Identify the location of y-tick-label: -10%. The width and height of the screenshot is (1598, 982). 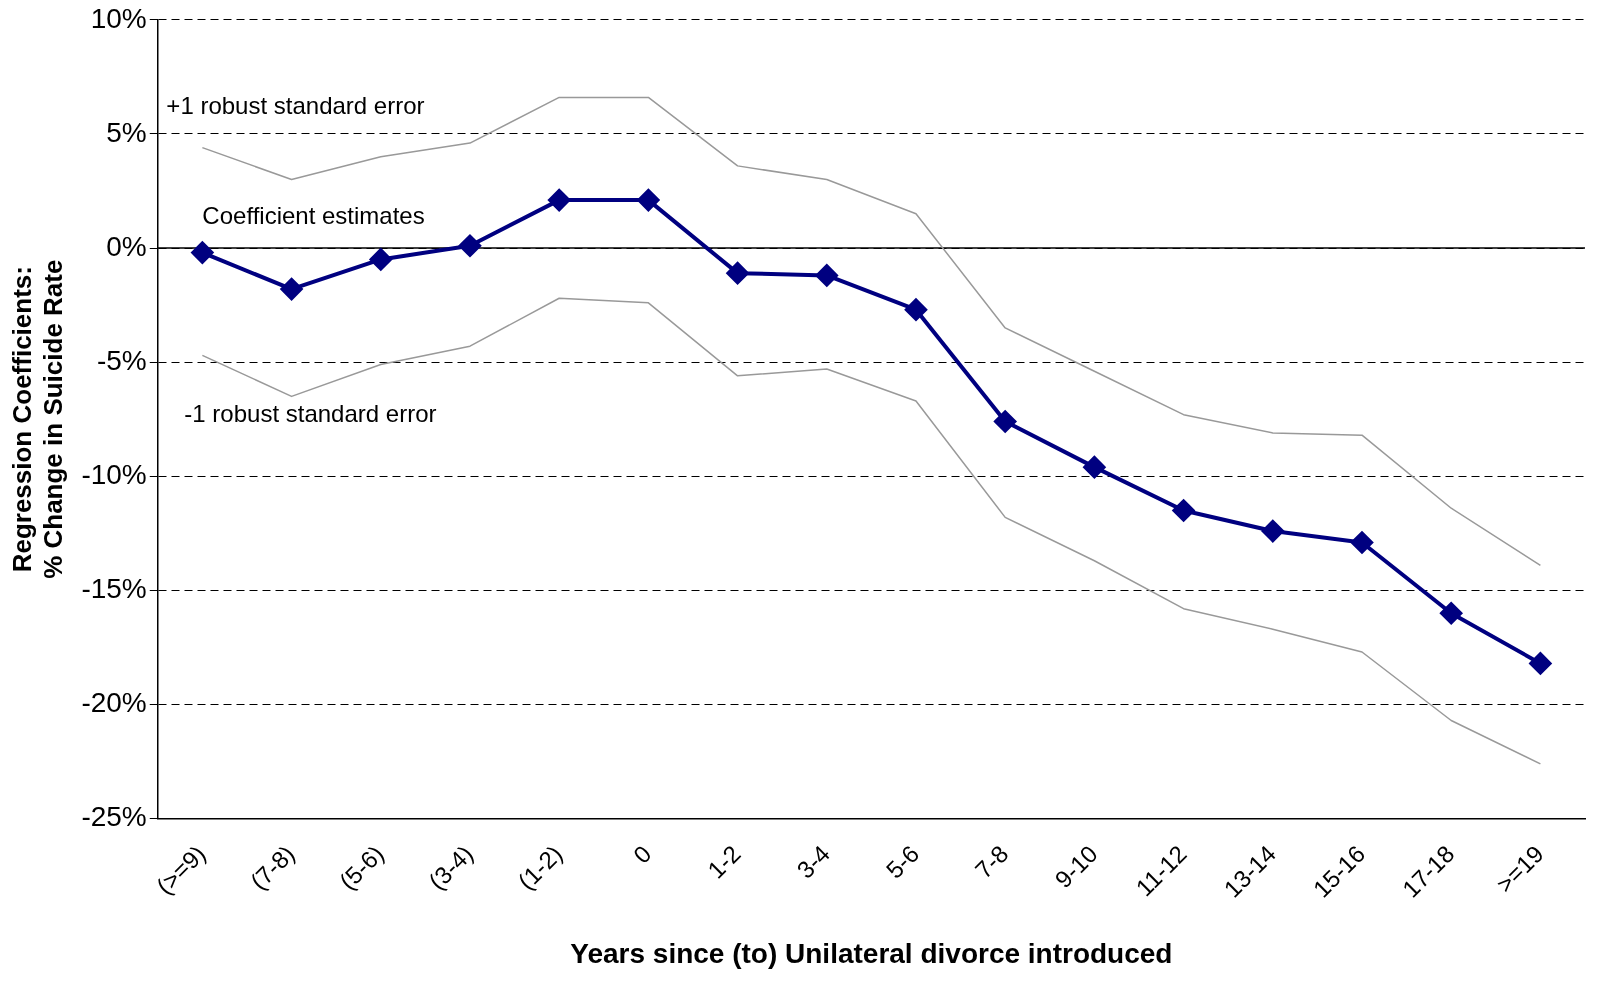
(114, 474).